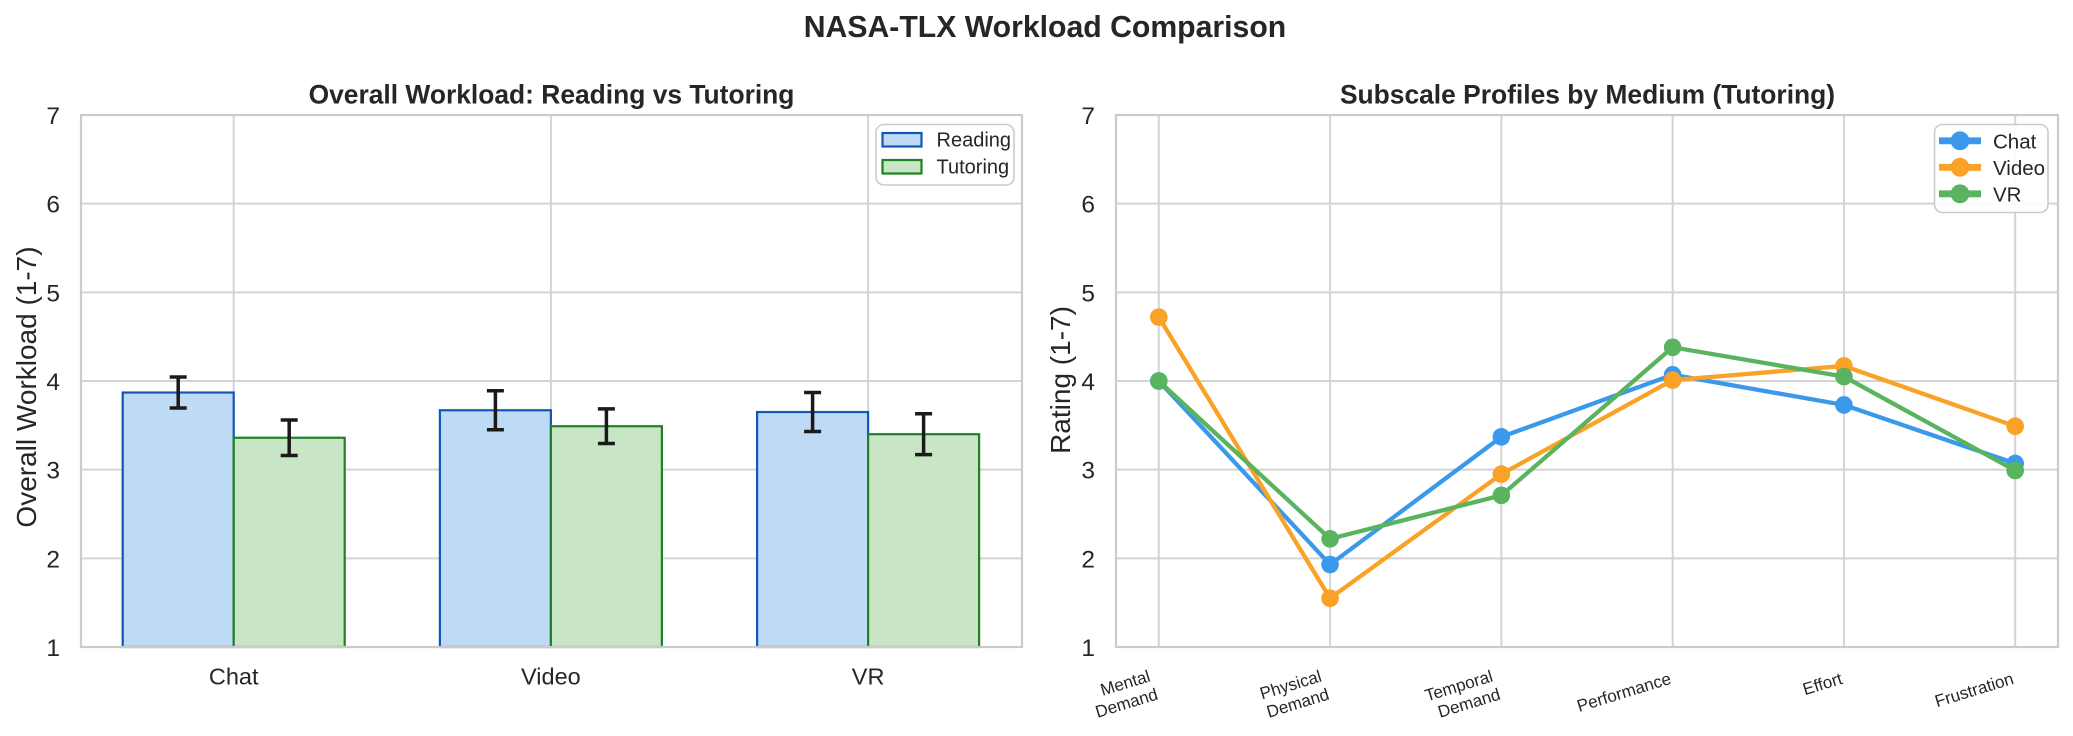  What do you see at coordinates (26, 386) in the screenshot?
I see `svg-text: Overall Workload (1-7)` at bounding box center [26, 386].